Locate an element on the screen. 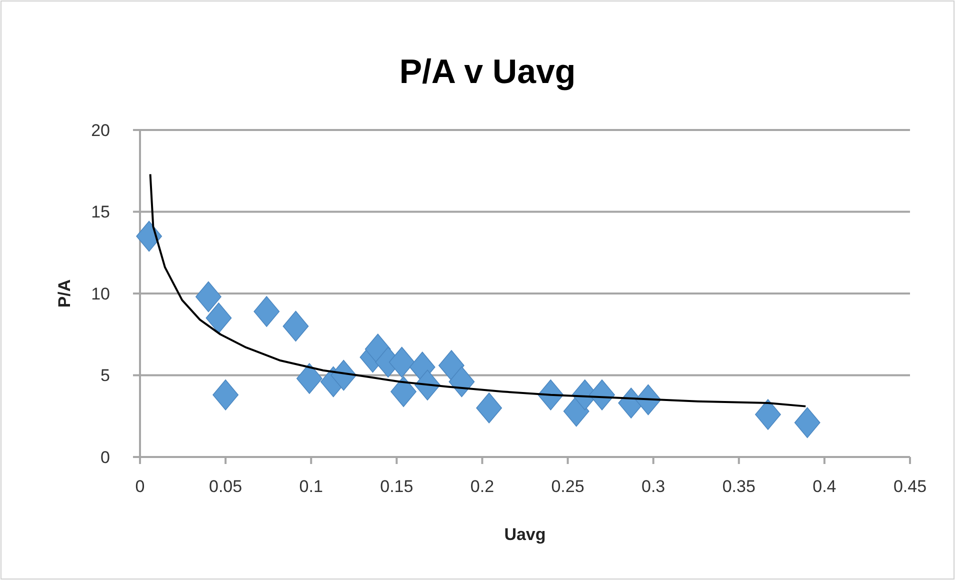  x-tick-label: 0.3 is located at coordinates (654, 486).